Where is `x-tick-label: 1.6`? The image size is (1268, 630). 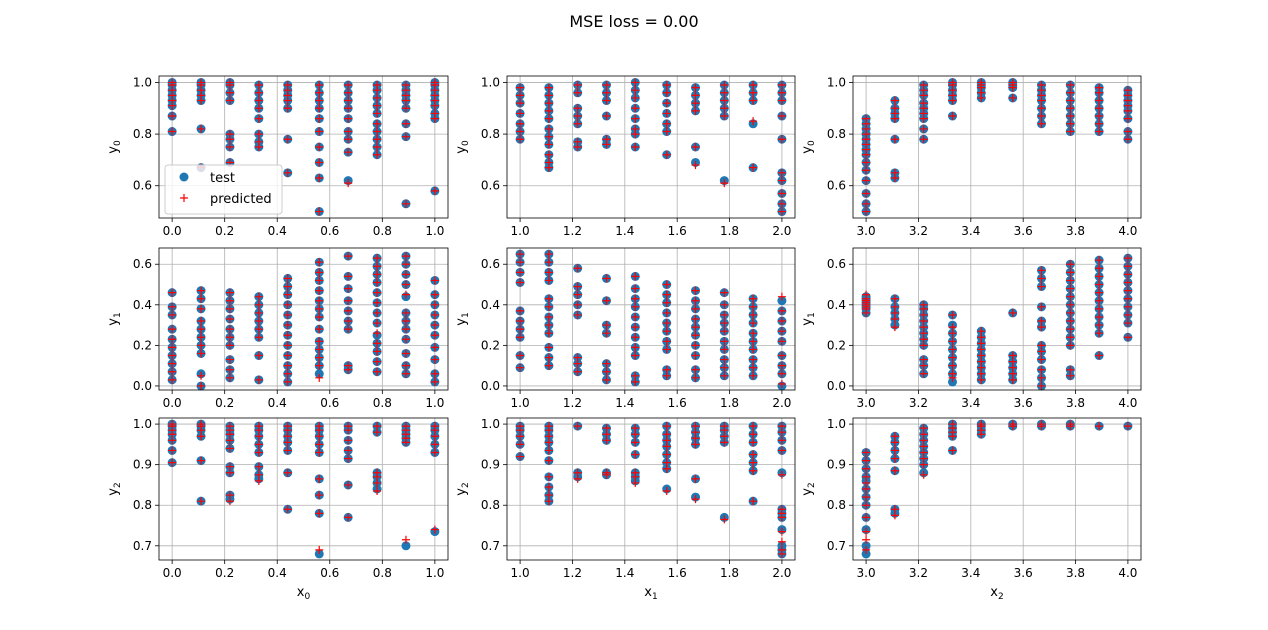
x-tick-label: 1.6 is located at coordinates (677, 573).